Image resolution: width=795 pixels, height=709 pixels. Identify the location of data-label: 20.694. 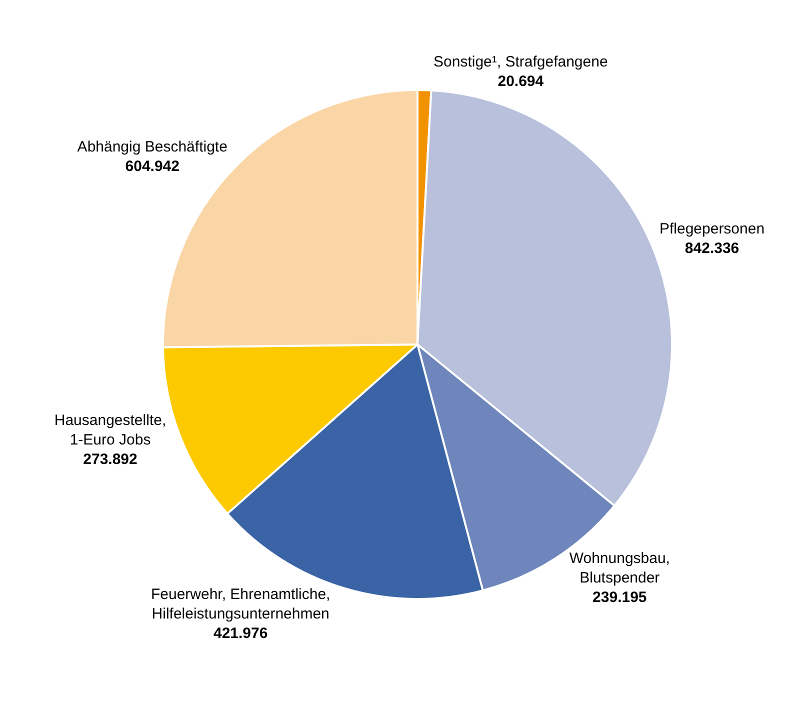
(521, 81).